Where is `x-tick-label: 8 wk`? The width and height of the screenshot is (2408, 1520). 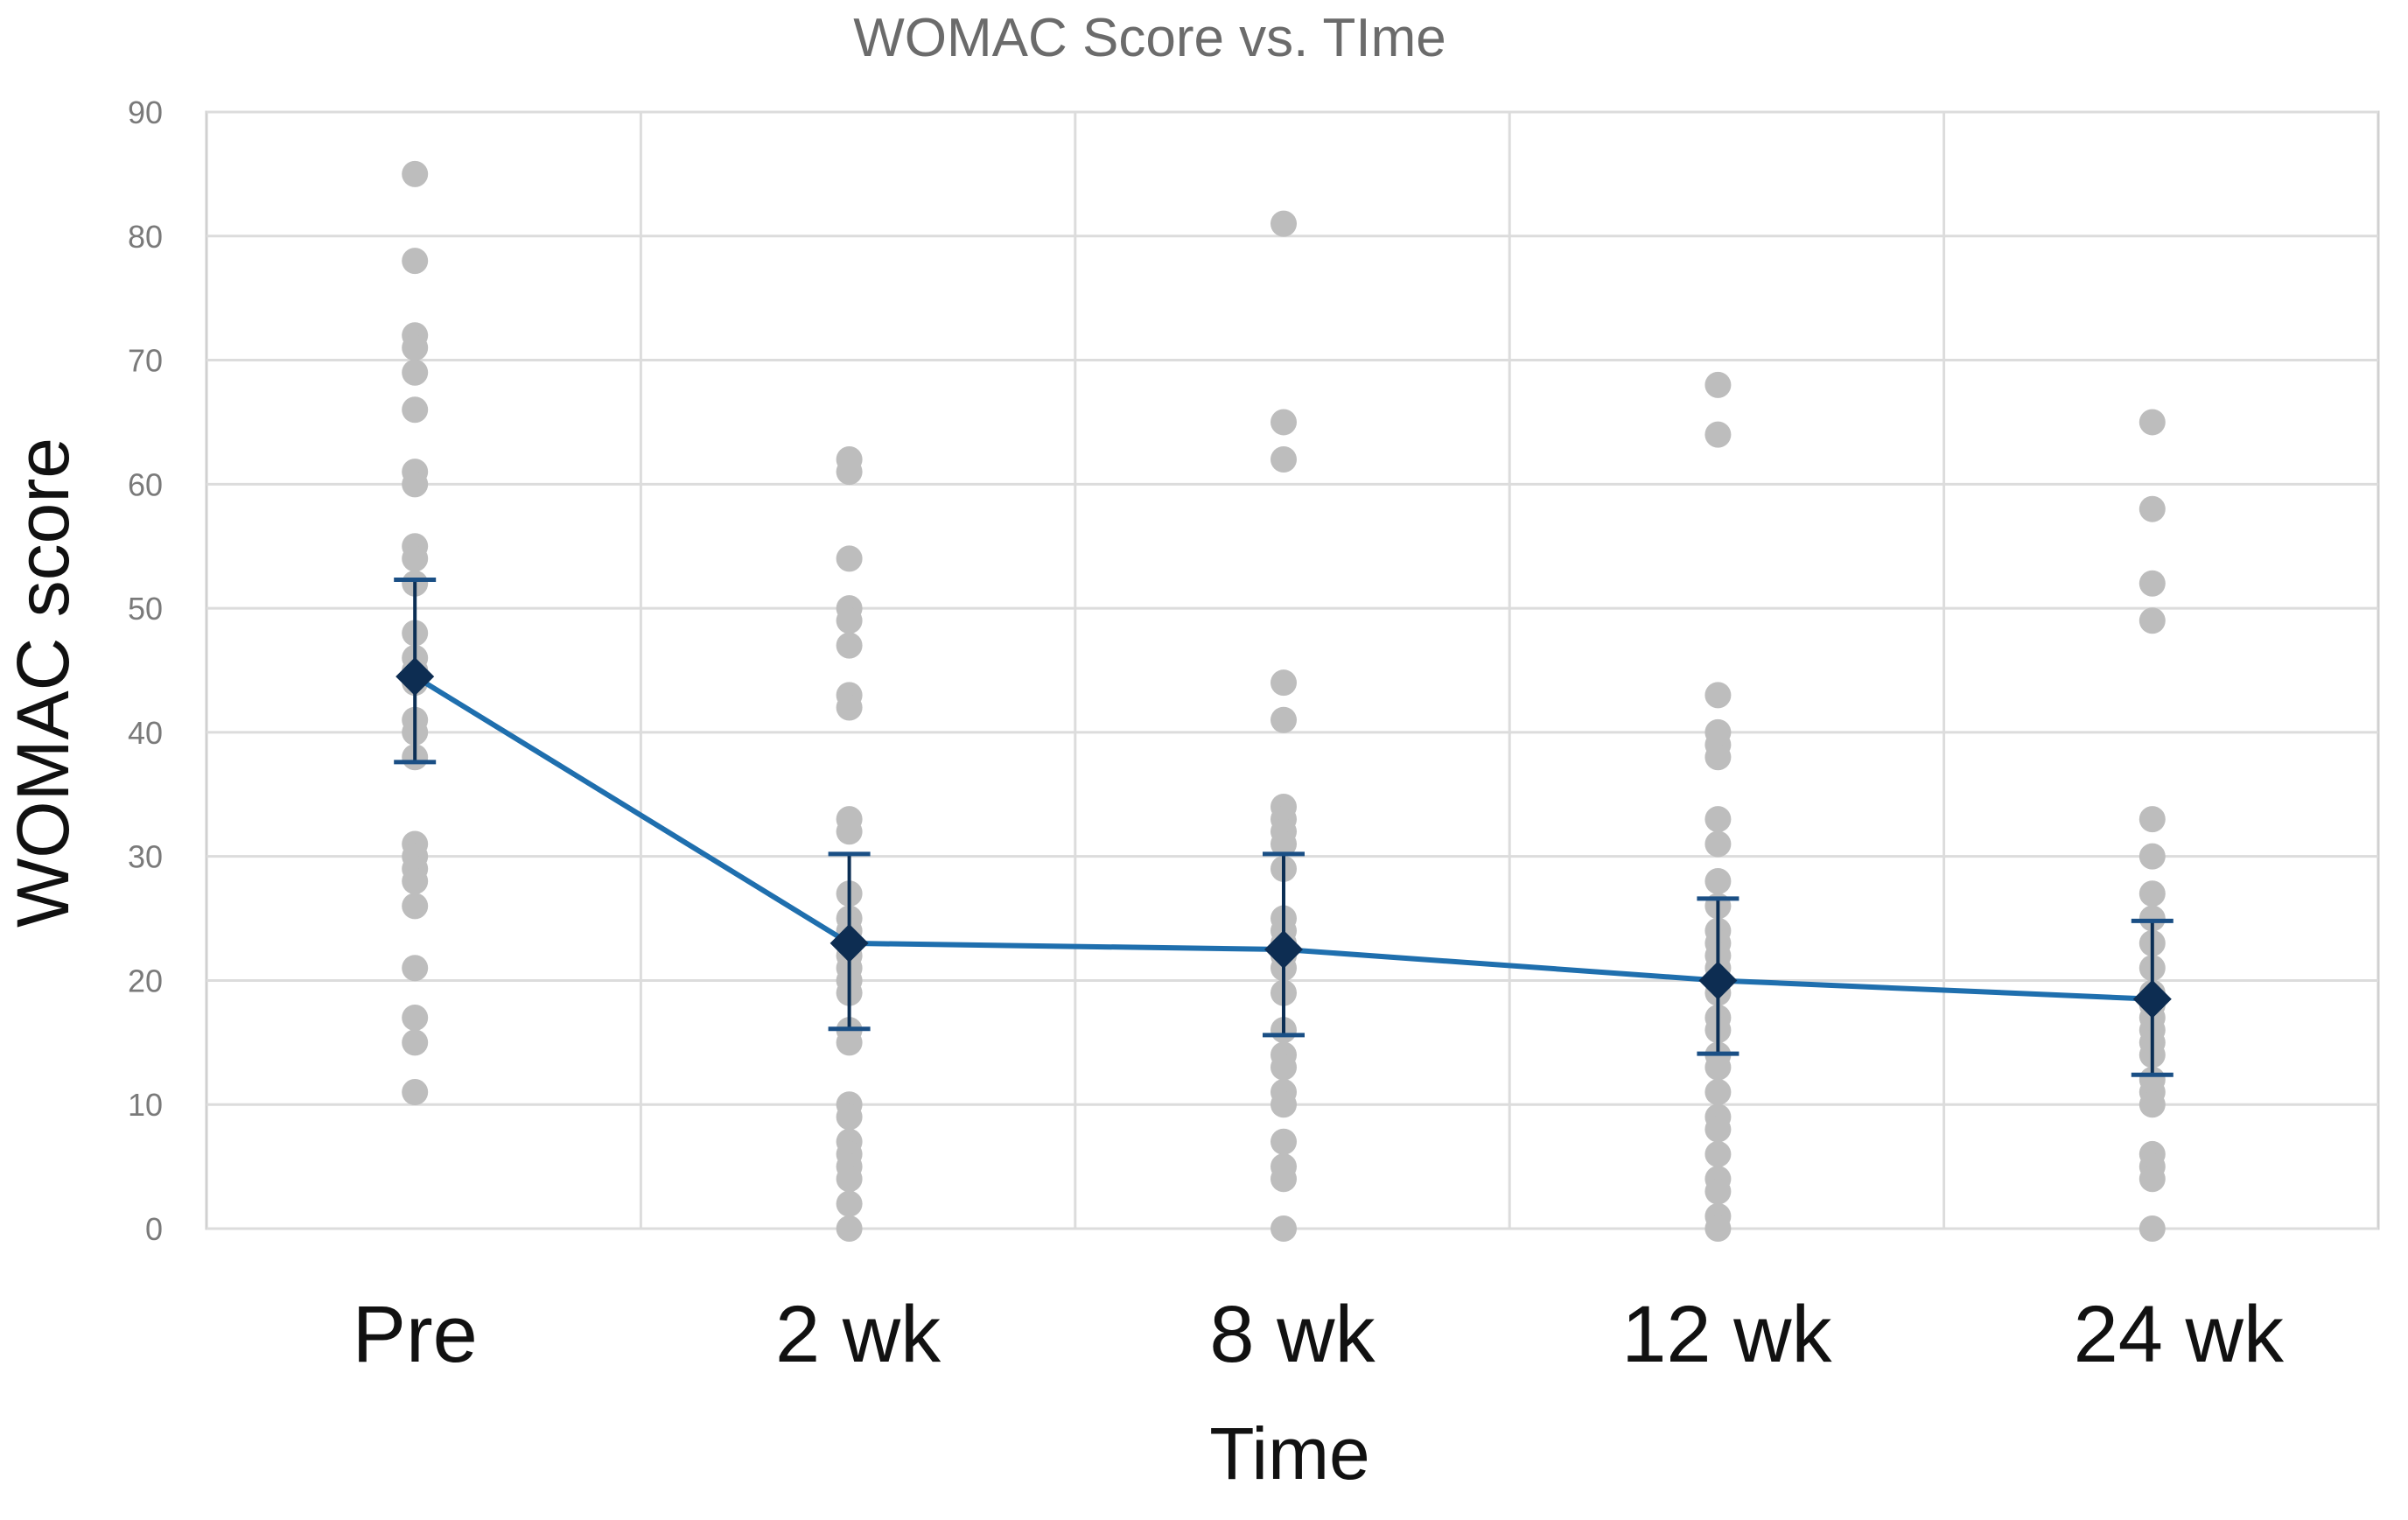
x-tick-label: 8 wk is located at coordinates (1292, 1334).